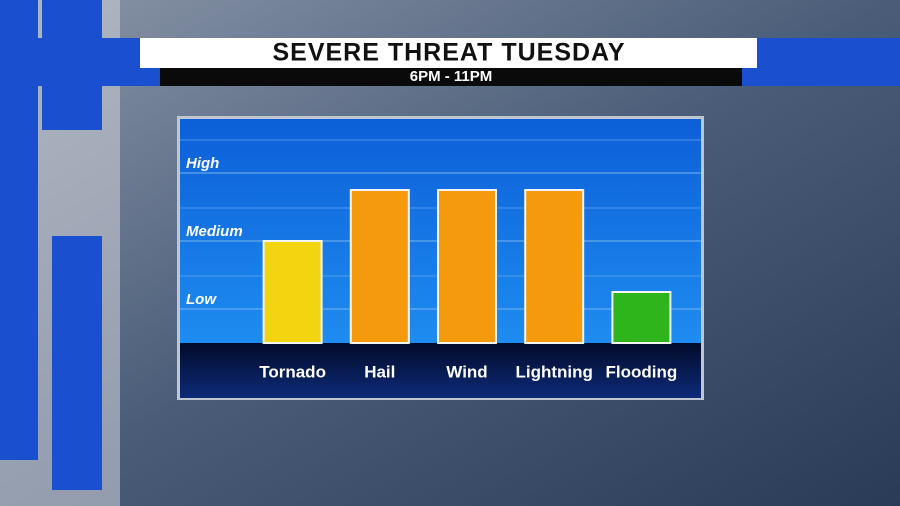 Image resolution: width=900 pixels, height=506 pixels. I want to click on subtitle-box, so click(451, 77).